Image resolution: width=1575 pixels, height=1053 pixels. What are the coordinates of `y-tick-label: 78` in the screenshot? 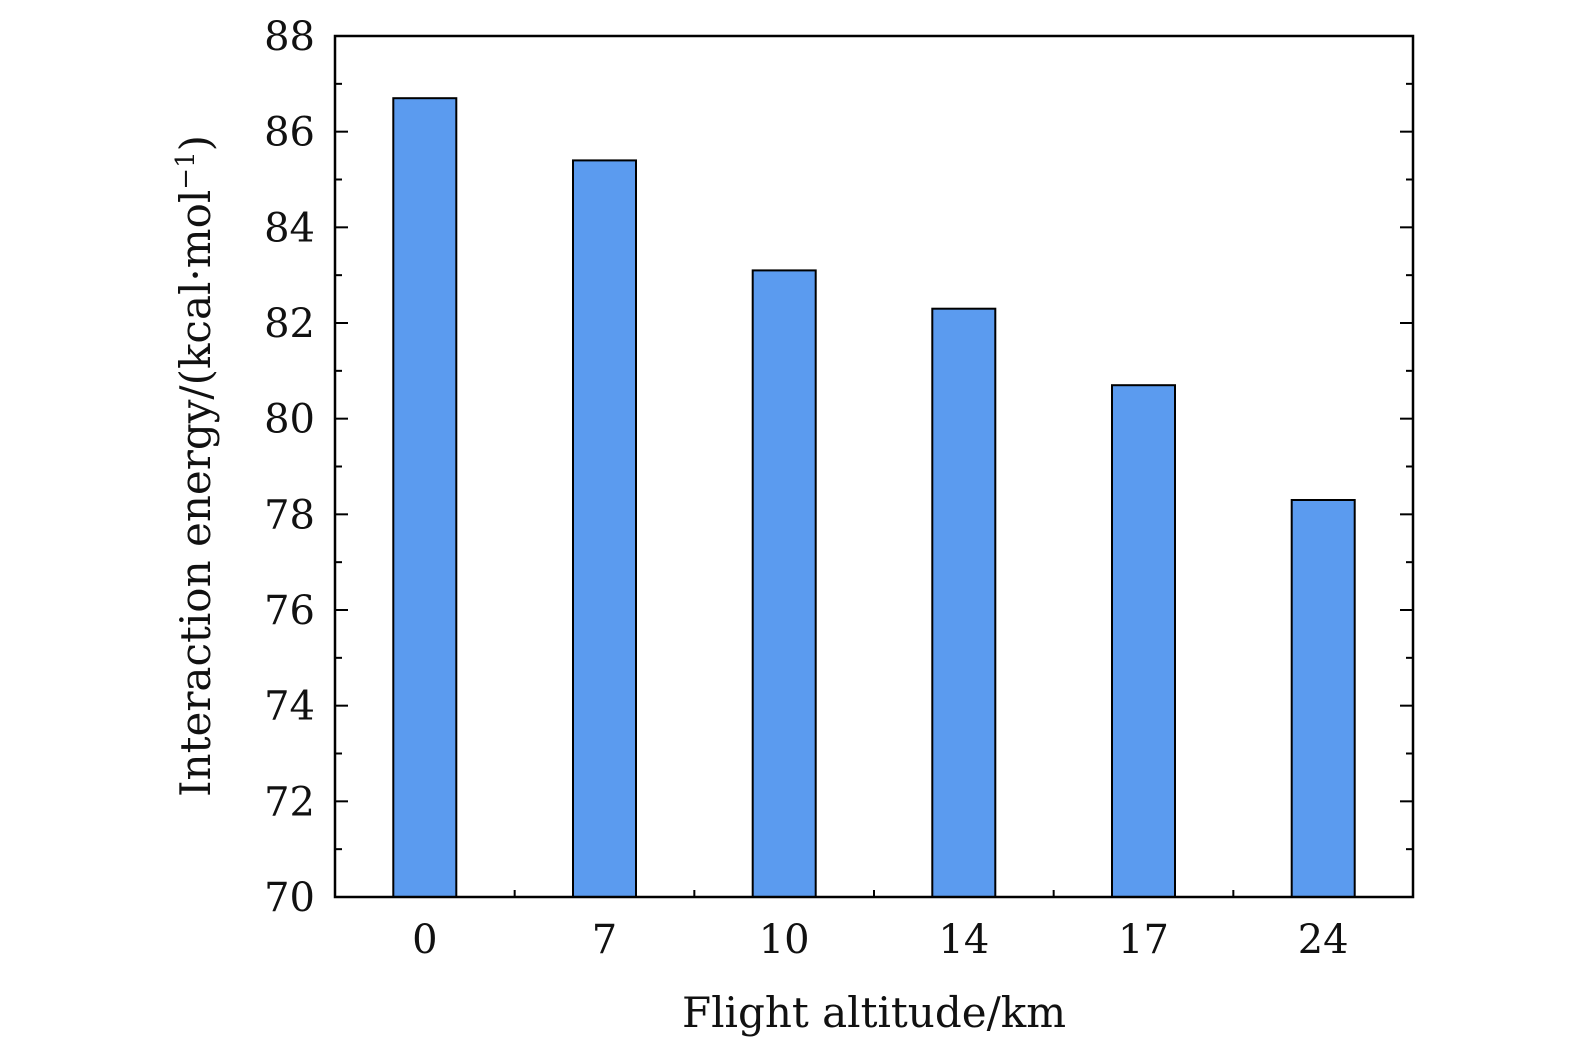 It's located at (289, 515).